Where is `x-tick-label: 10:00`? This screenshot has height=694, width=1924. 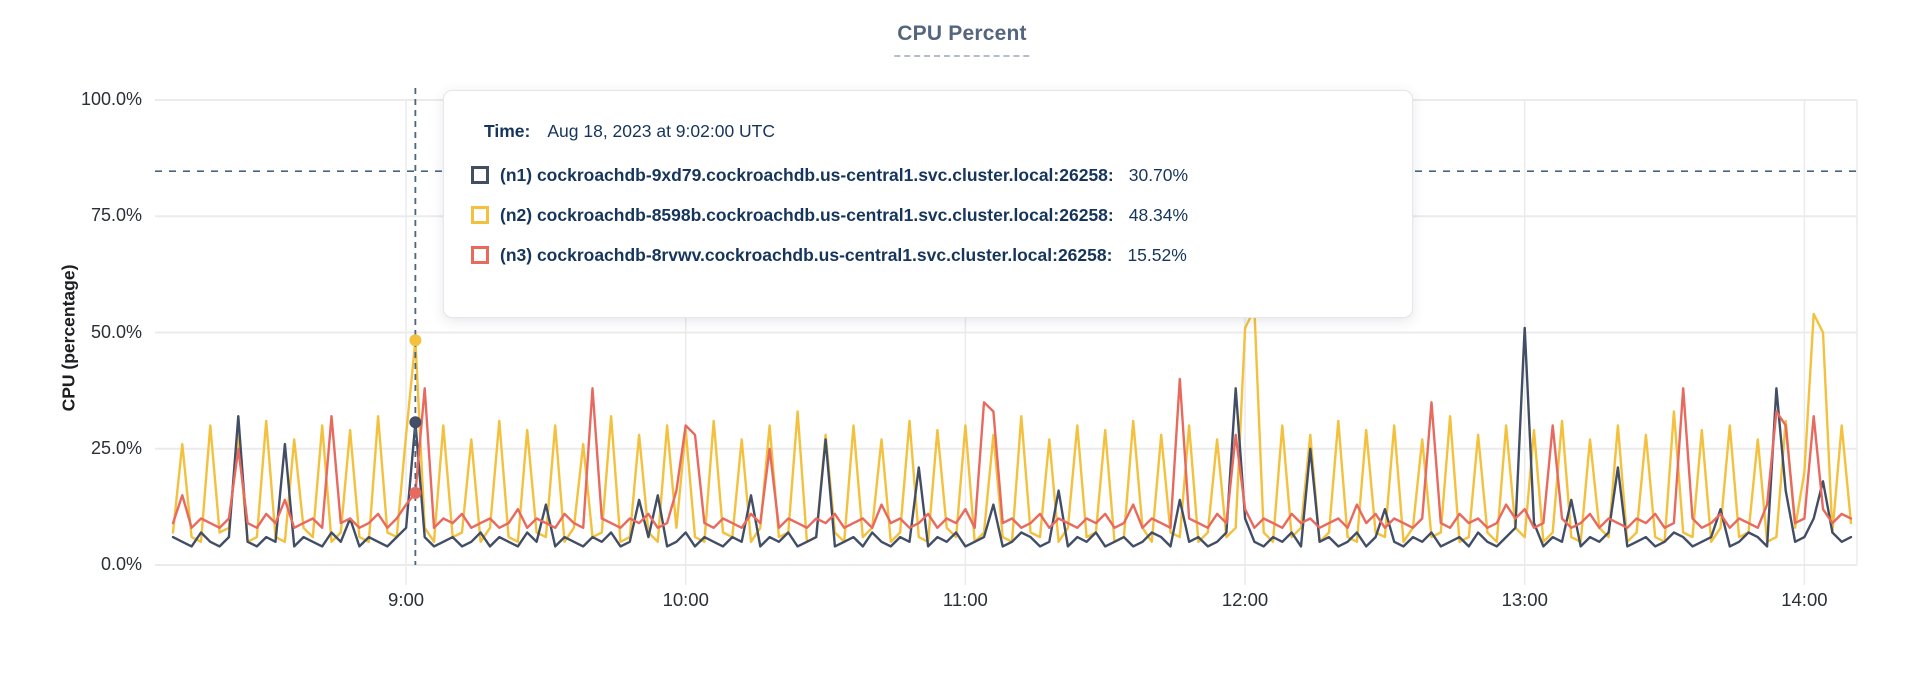 x-tick-label: 10:00 is located at coordinates (685, 599).